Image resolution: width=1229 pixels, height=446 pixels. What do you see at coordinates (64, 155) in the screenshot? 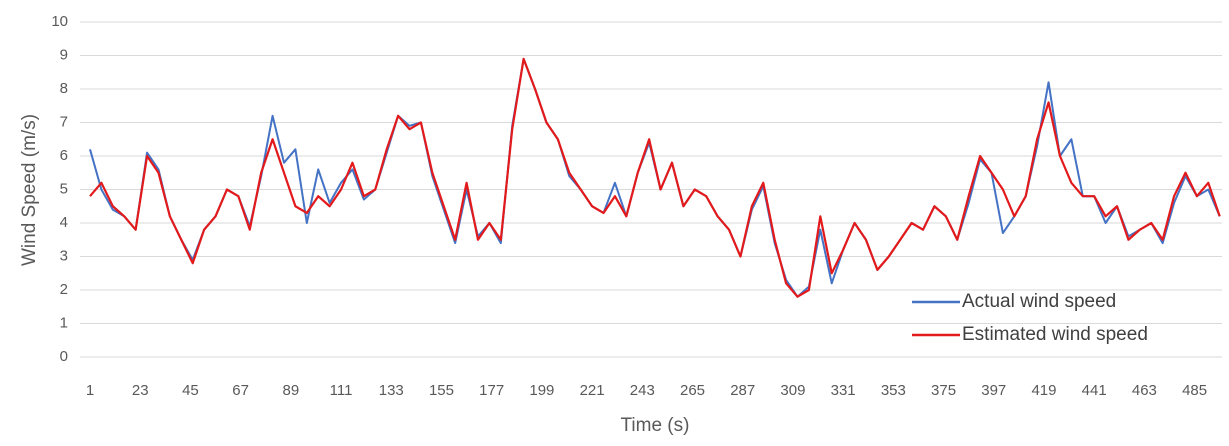
I see `y-tick-label: 6` at bounding box center [64, 155].